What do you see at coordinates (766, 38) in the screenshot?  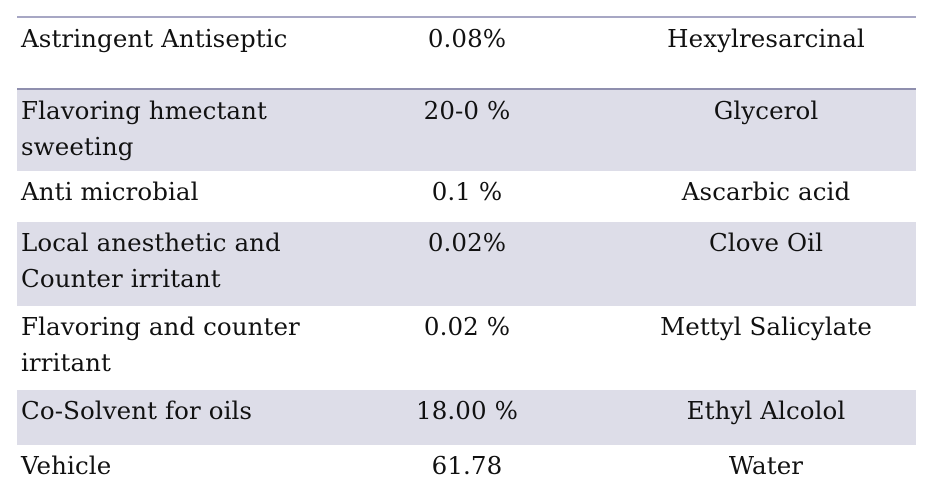 I see `ingredient-cell: Hexylresarcinal` at bounding box center [766, 38].